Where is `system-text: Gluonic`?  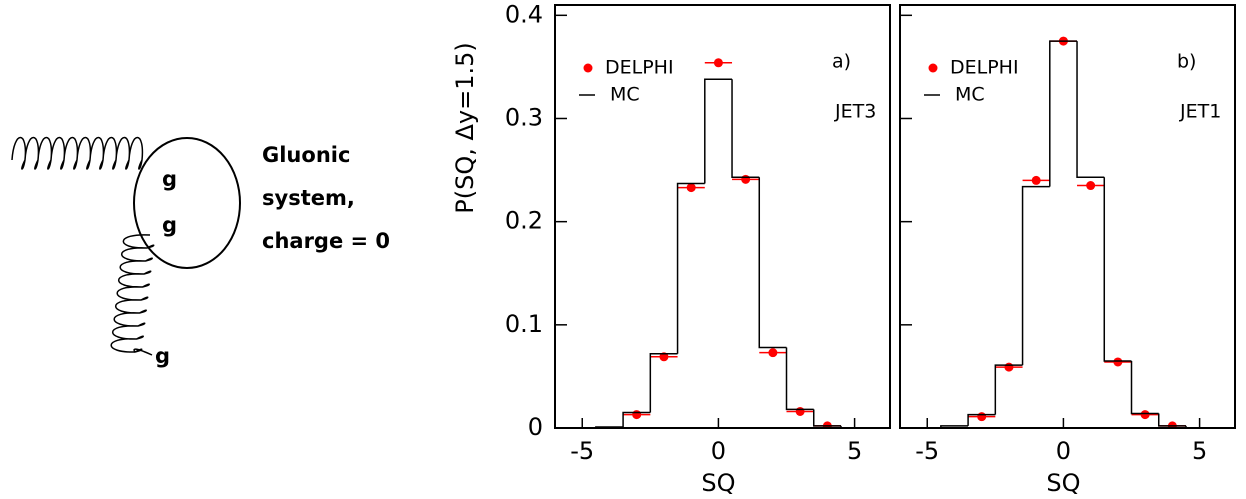 system-text: Gluonic is located at coordinates (306, 155).